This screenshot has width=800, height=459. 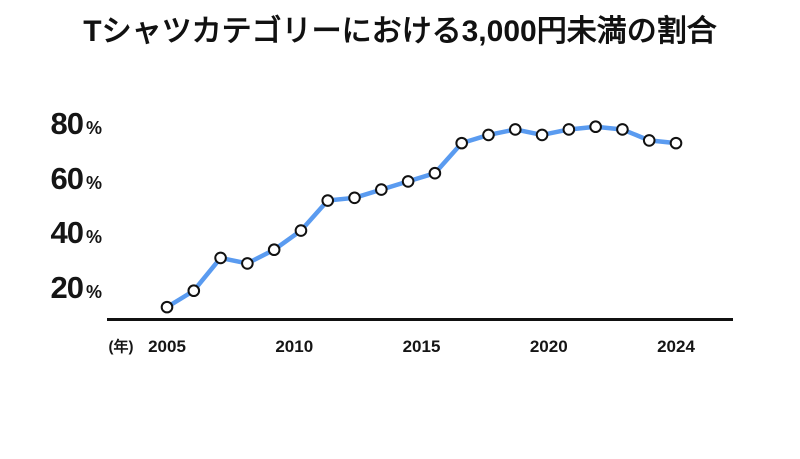 I want to click on x-tick-label: 2020, so click(x=548, y=346).